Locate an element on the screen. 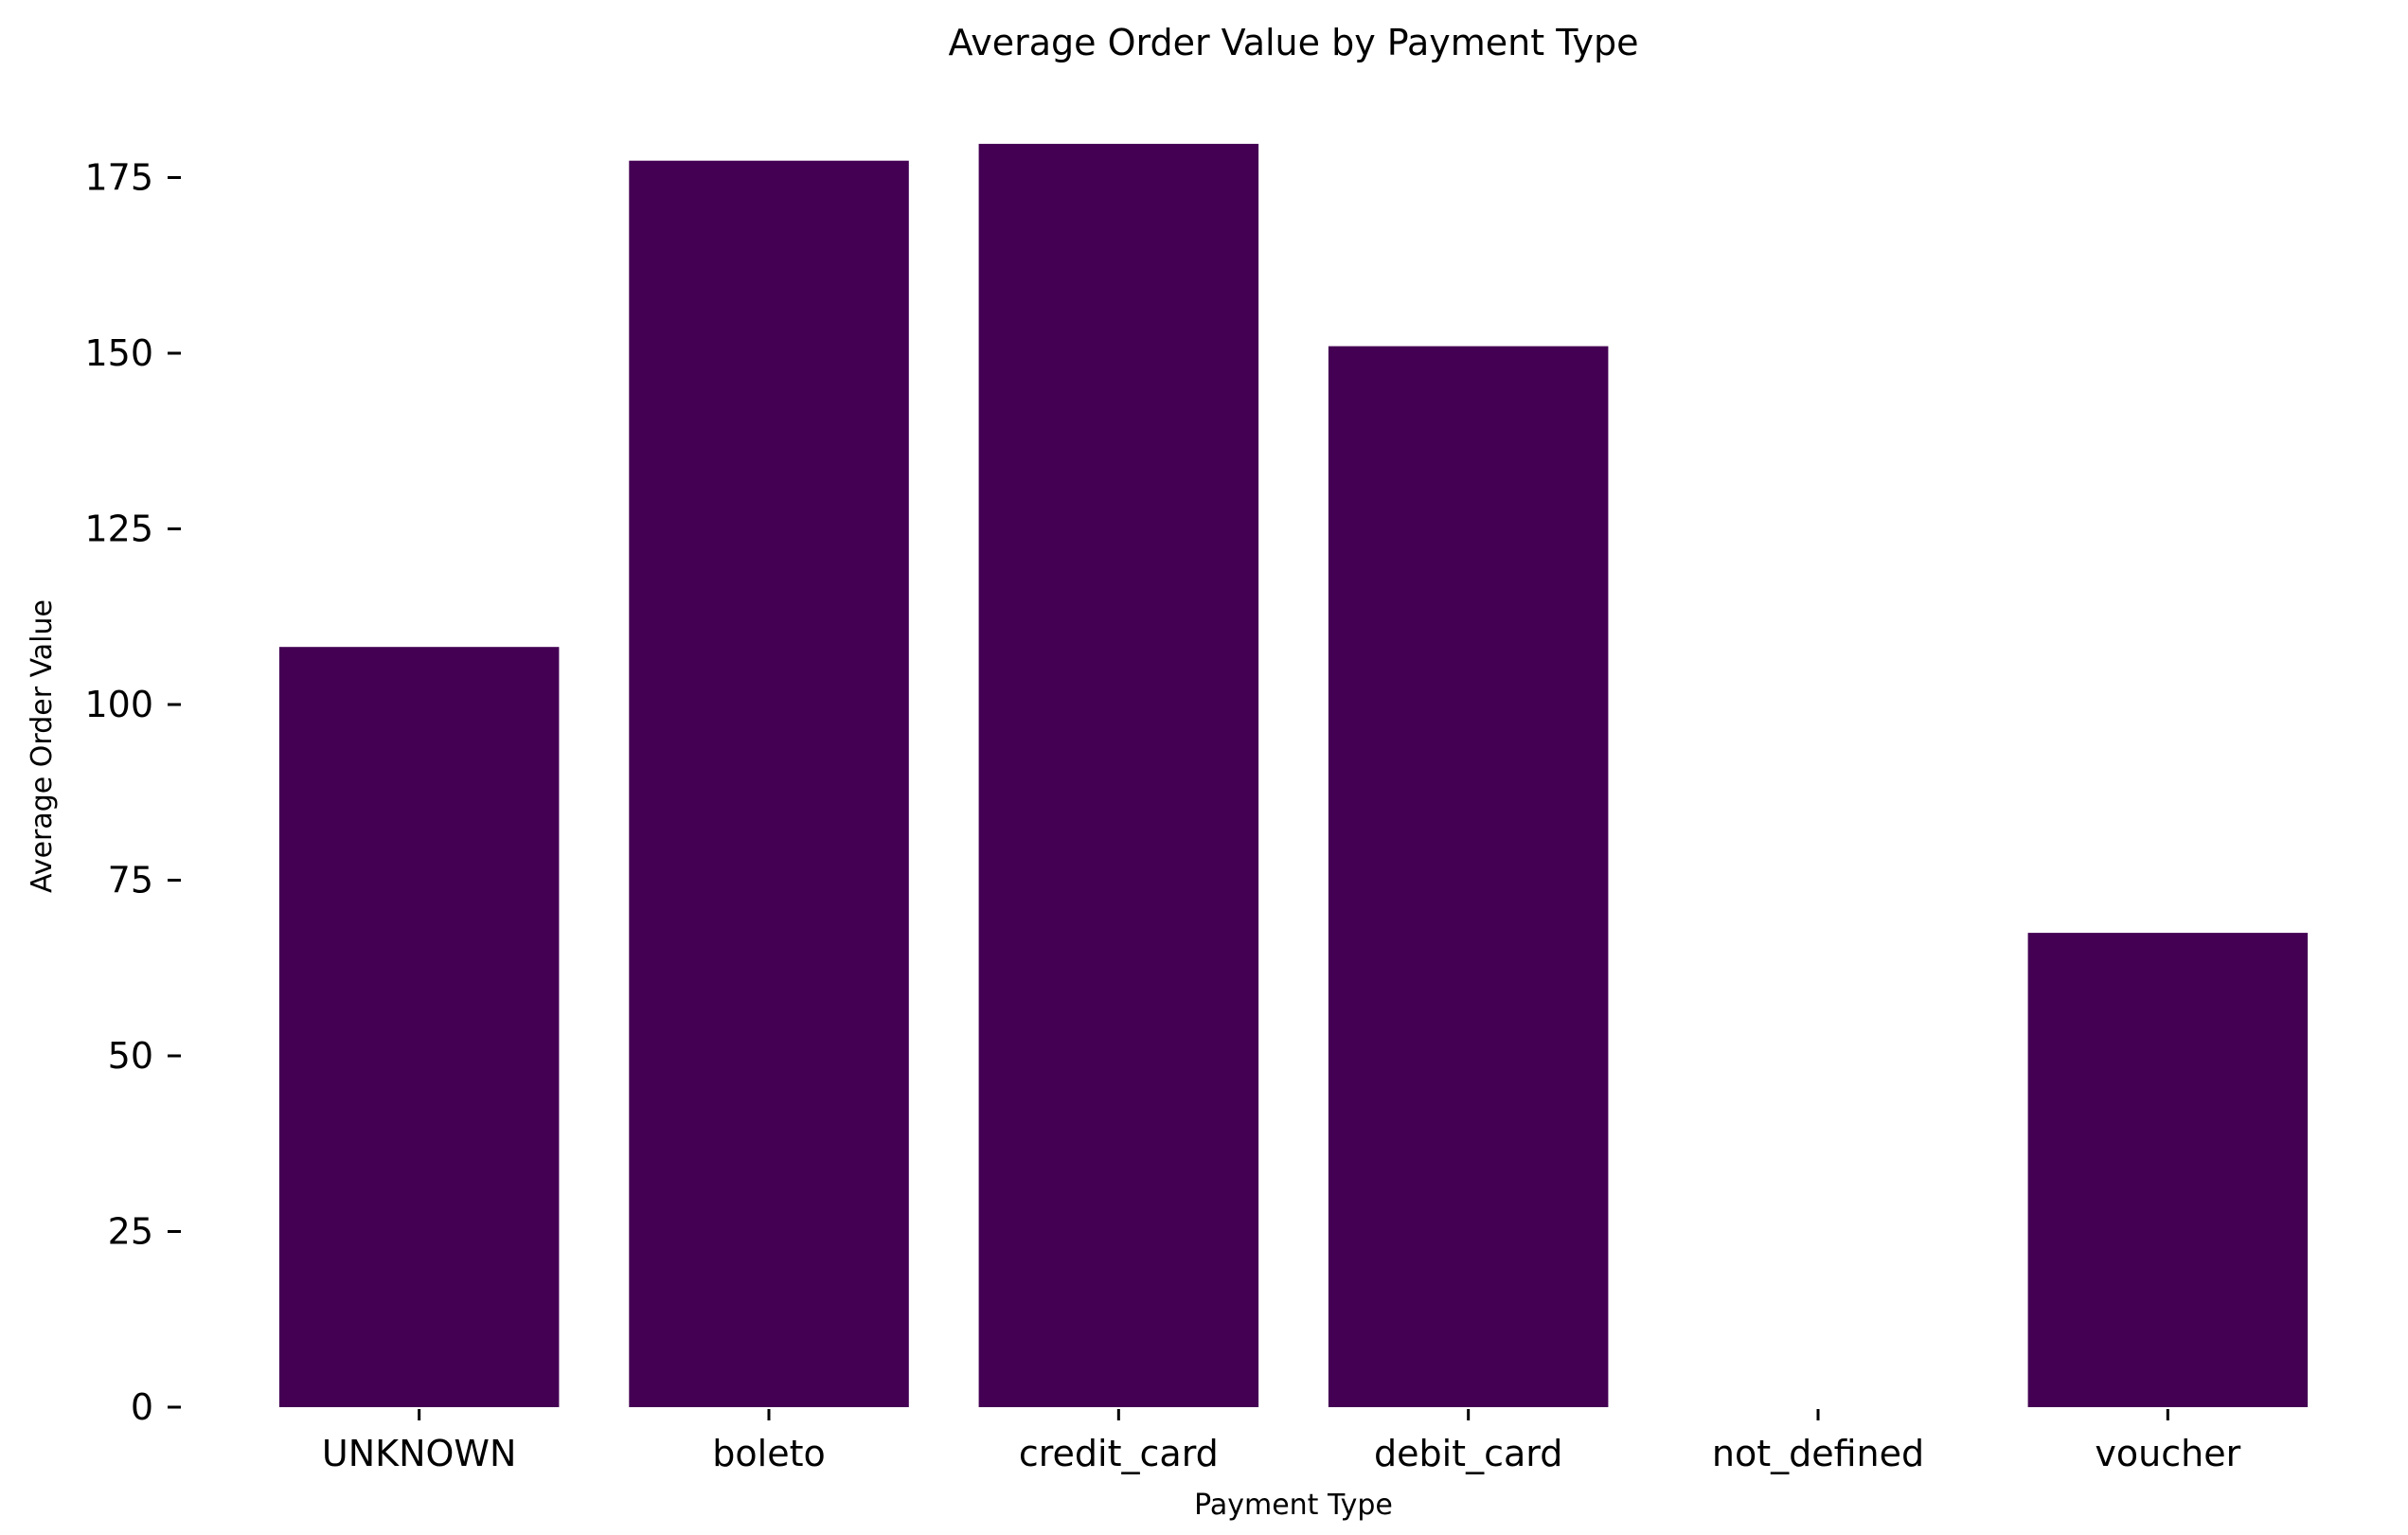  x-tick-label: UNKNOWN is located at coordinates (419, 1453).